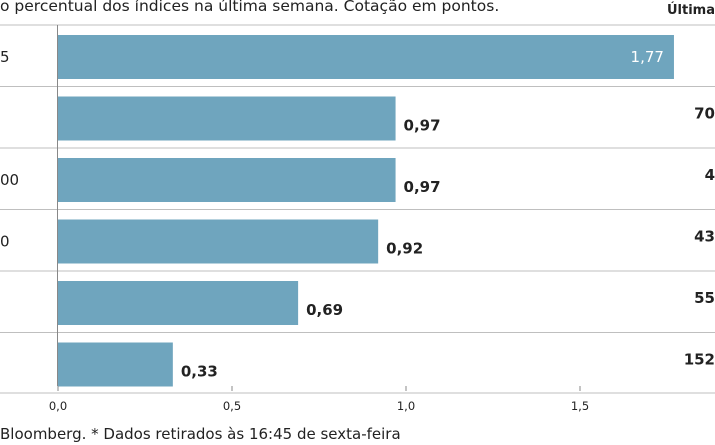 The height and width of the screenshot is (445, 715). Describe the element at coordinates (199, 372) in the screenshot. I see `bar-value-label: 0,33` at that location.